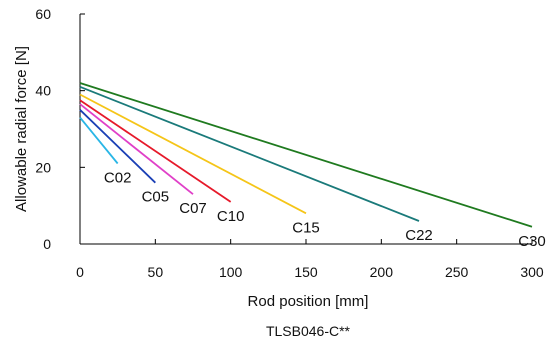  I want to click on x-tick-label: 100, so click(231, 272).